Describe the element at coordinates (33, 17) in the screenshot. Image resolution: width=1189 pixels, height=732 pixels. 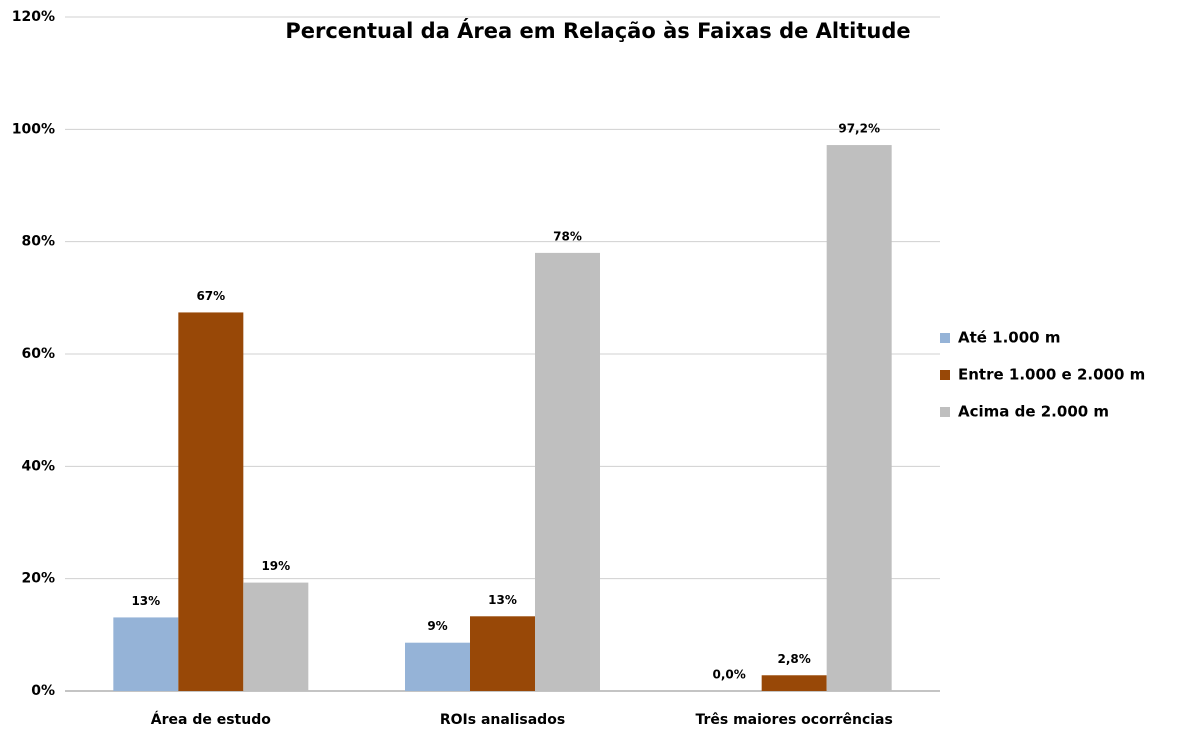
I see `y-tick-label: 120%` at that location.